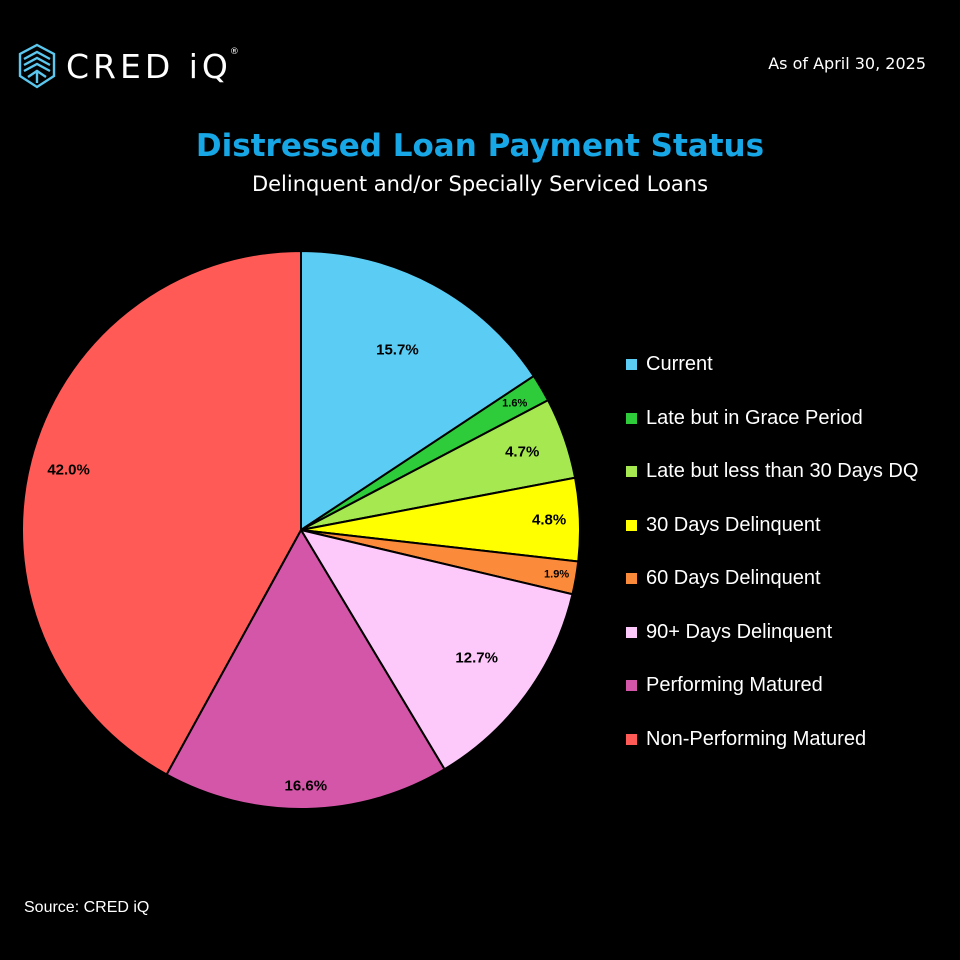 The height and width of the screenshot is (960, 960). I want to click on legend-label: 30 Days Delinquent, so click(733, 524).